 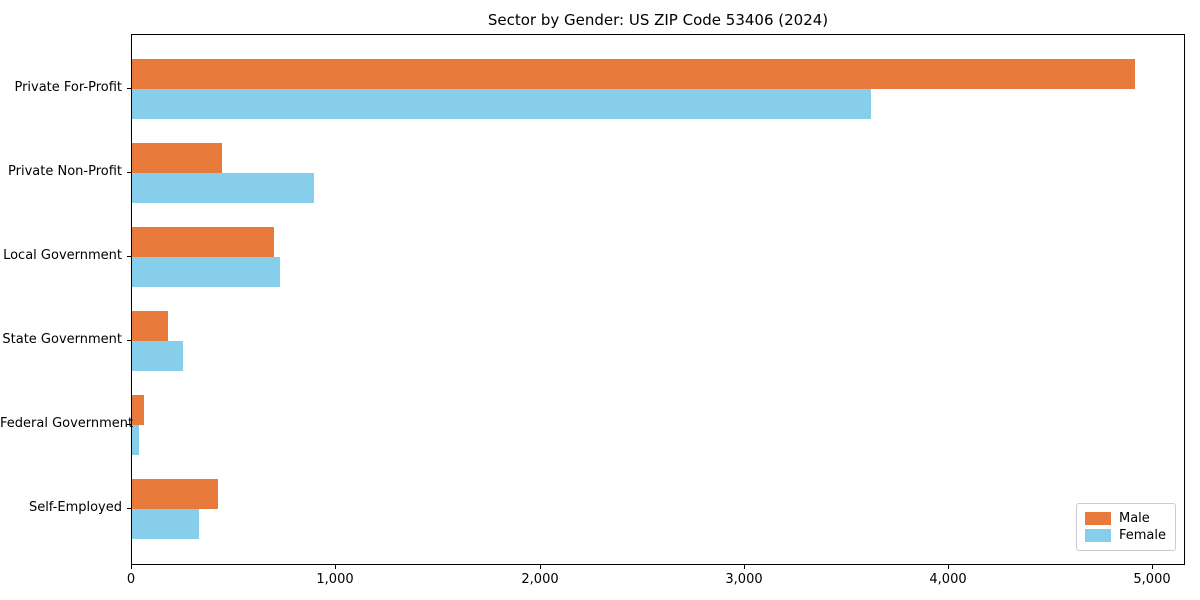 What do you see at coordinates (62, 339) in the screenshot?
I see `y-tick-label: State Government` at bounding box center [62, 339].